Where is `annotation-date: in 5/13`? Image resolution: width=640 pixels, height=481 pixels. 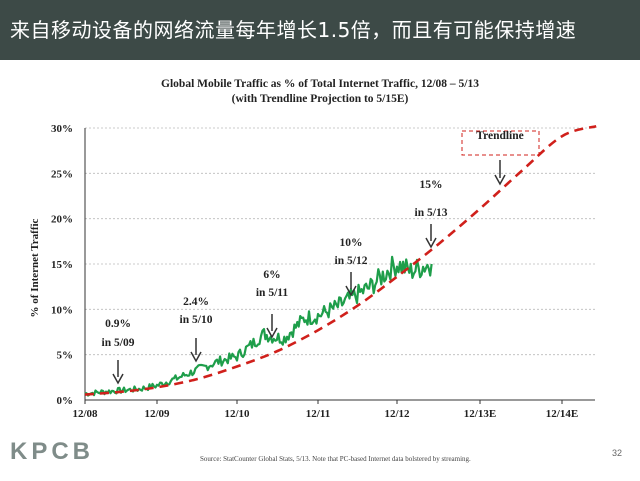 annotation-date: in 5/13 is located at coordinates (431, 213).